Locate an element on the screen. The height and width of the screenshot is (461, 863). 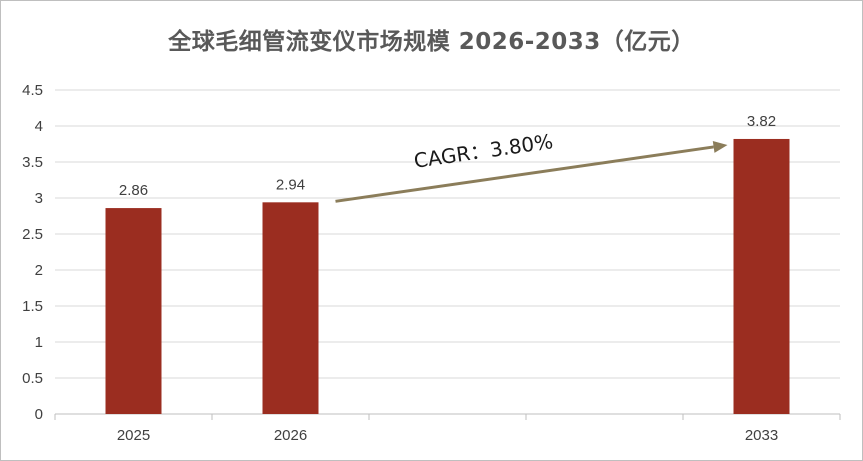
y-tick-label: 4.5 is located at coordinates (32, 90).